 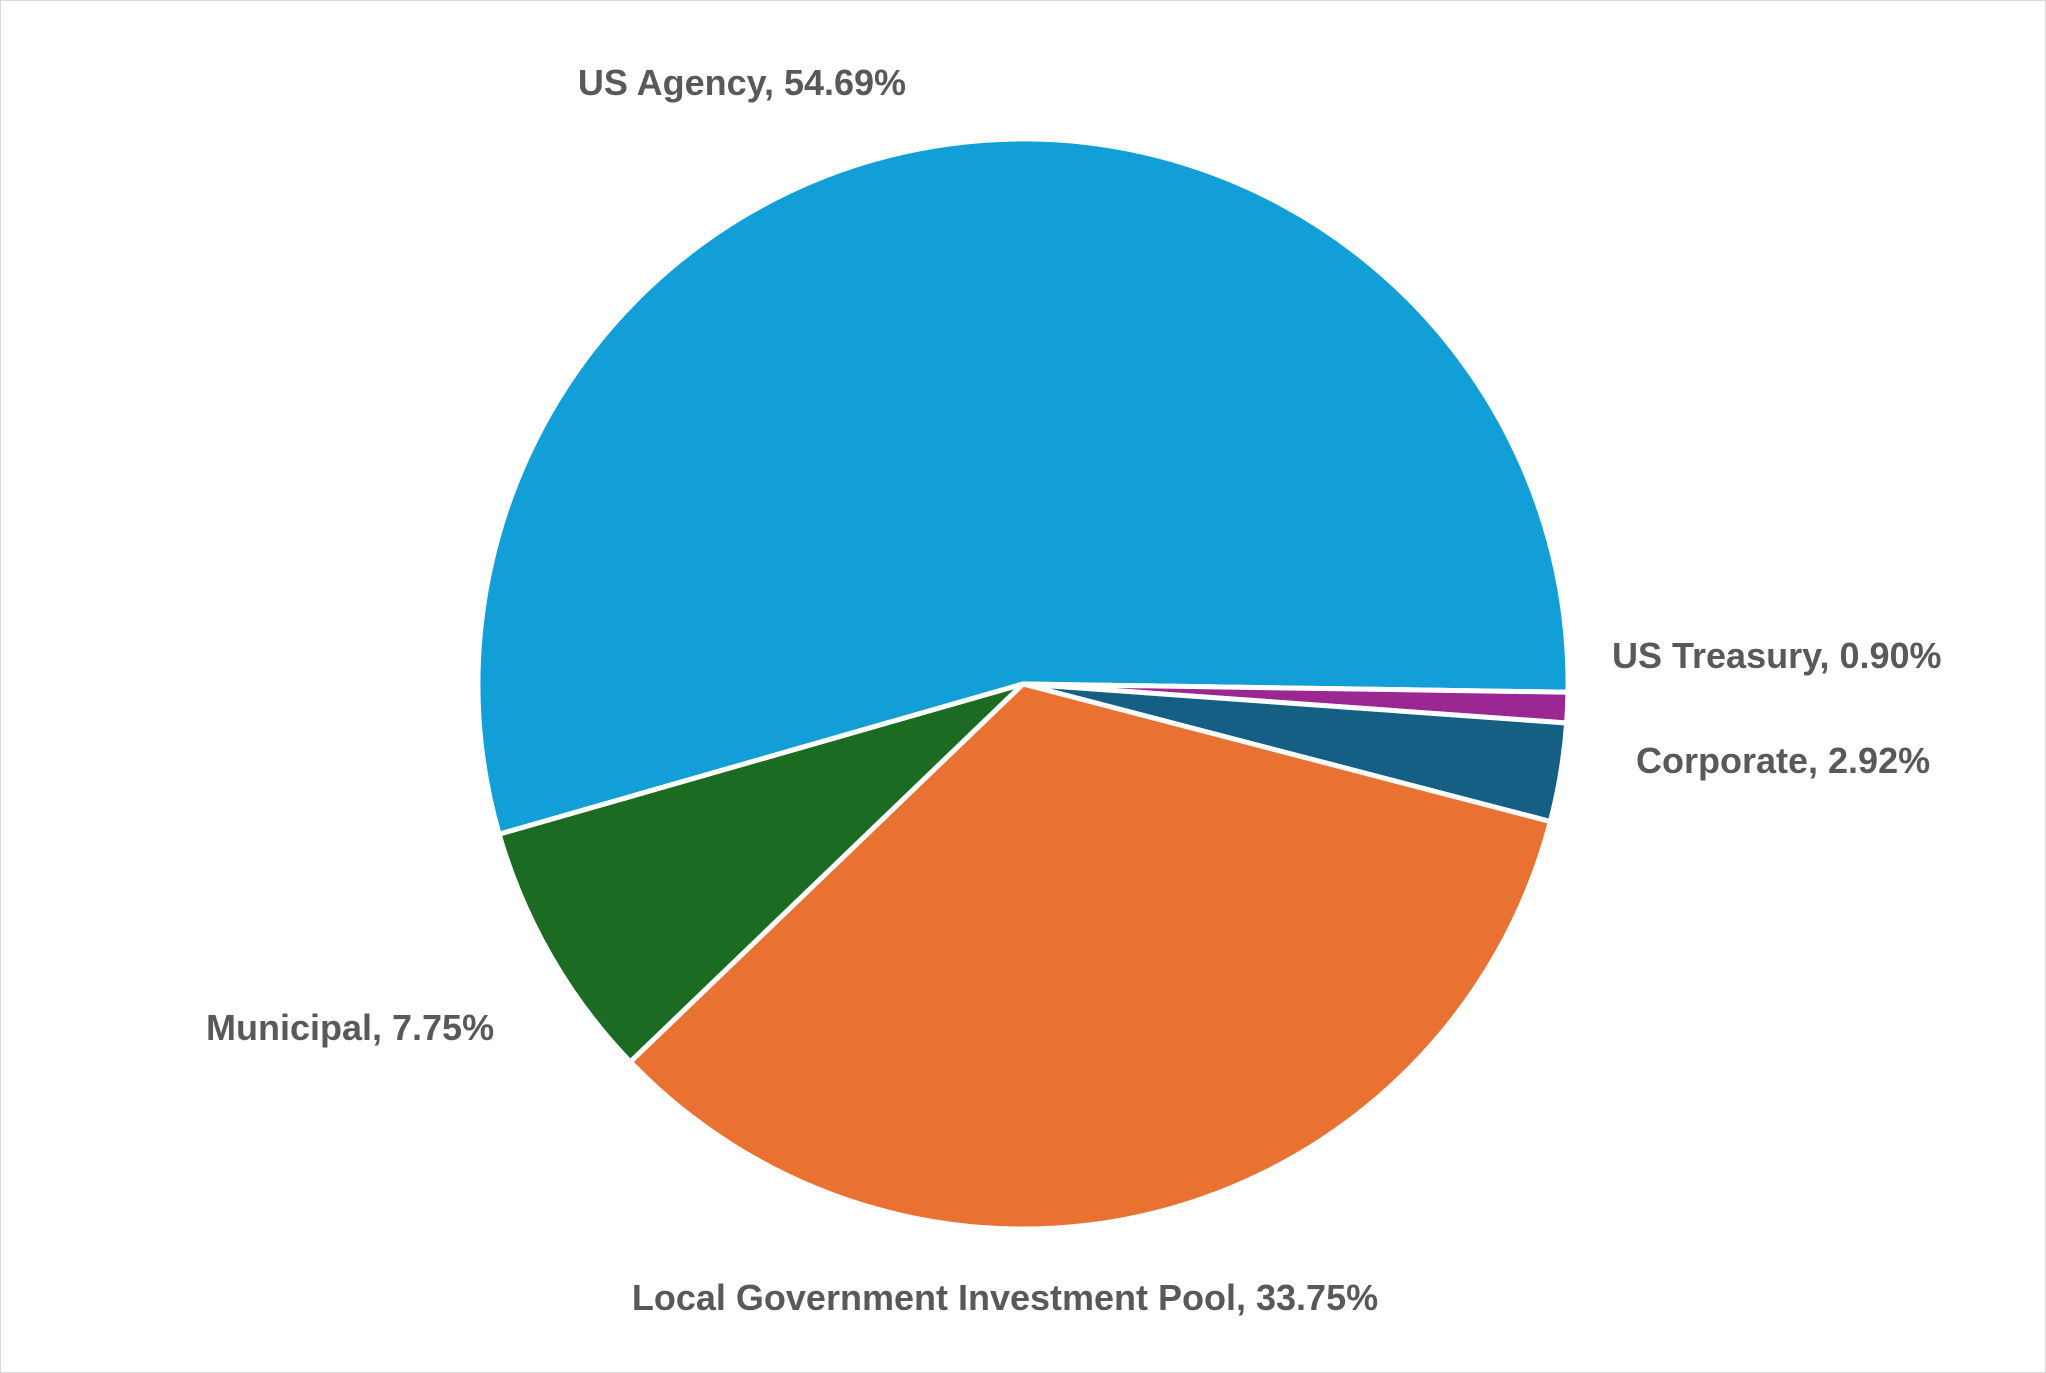 I want to click on slice-municipal, so click(x=761, y=873).